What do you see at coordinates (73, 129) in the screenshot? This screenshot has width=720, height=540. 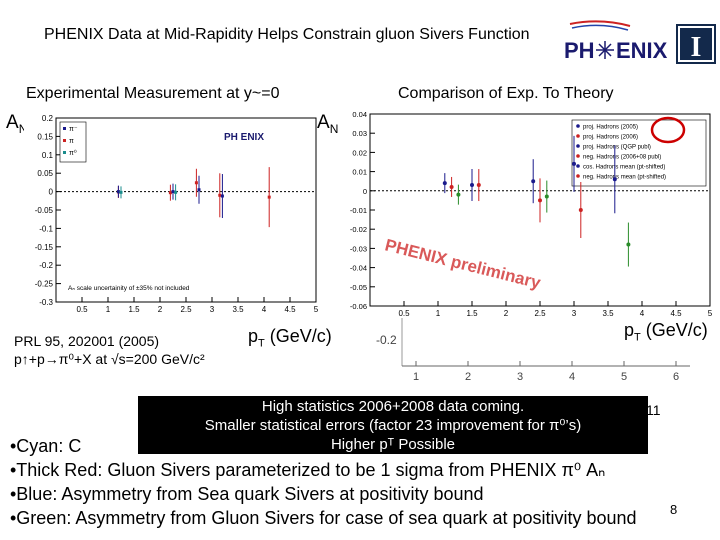 I see `left-legend-label: π⁻` at bounding box center [73, 129].